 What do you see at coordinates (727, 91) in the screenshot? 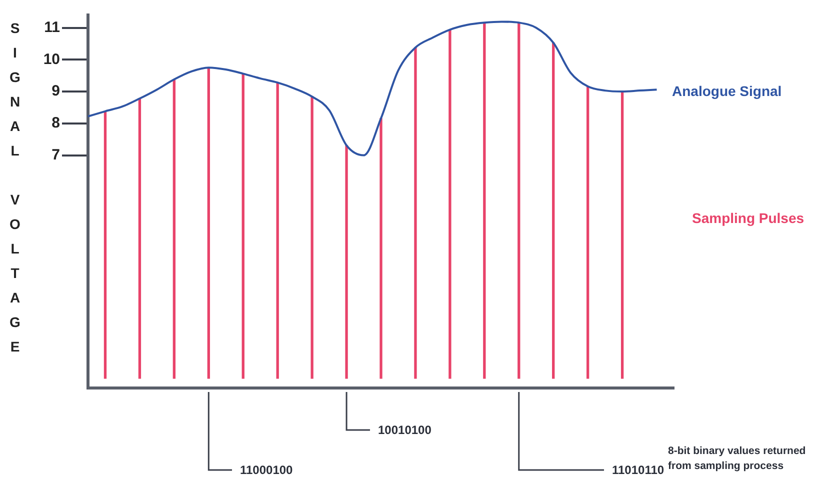
I see `series-label: Analogue Signal` at bounding box center [727, 91].